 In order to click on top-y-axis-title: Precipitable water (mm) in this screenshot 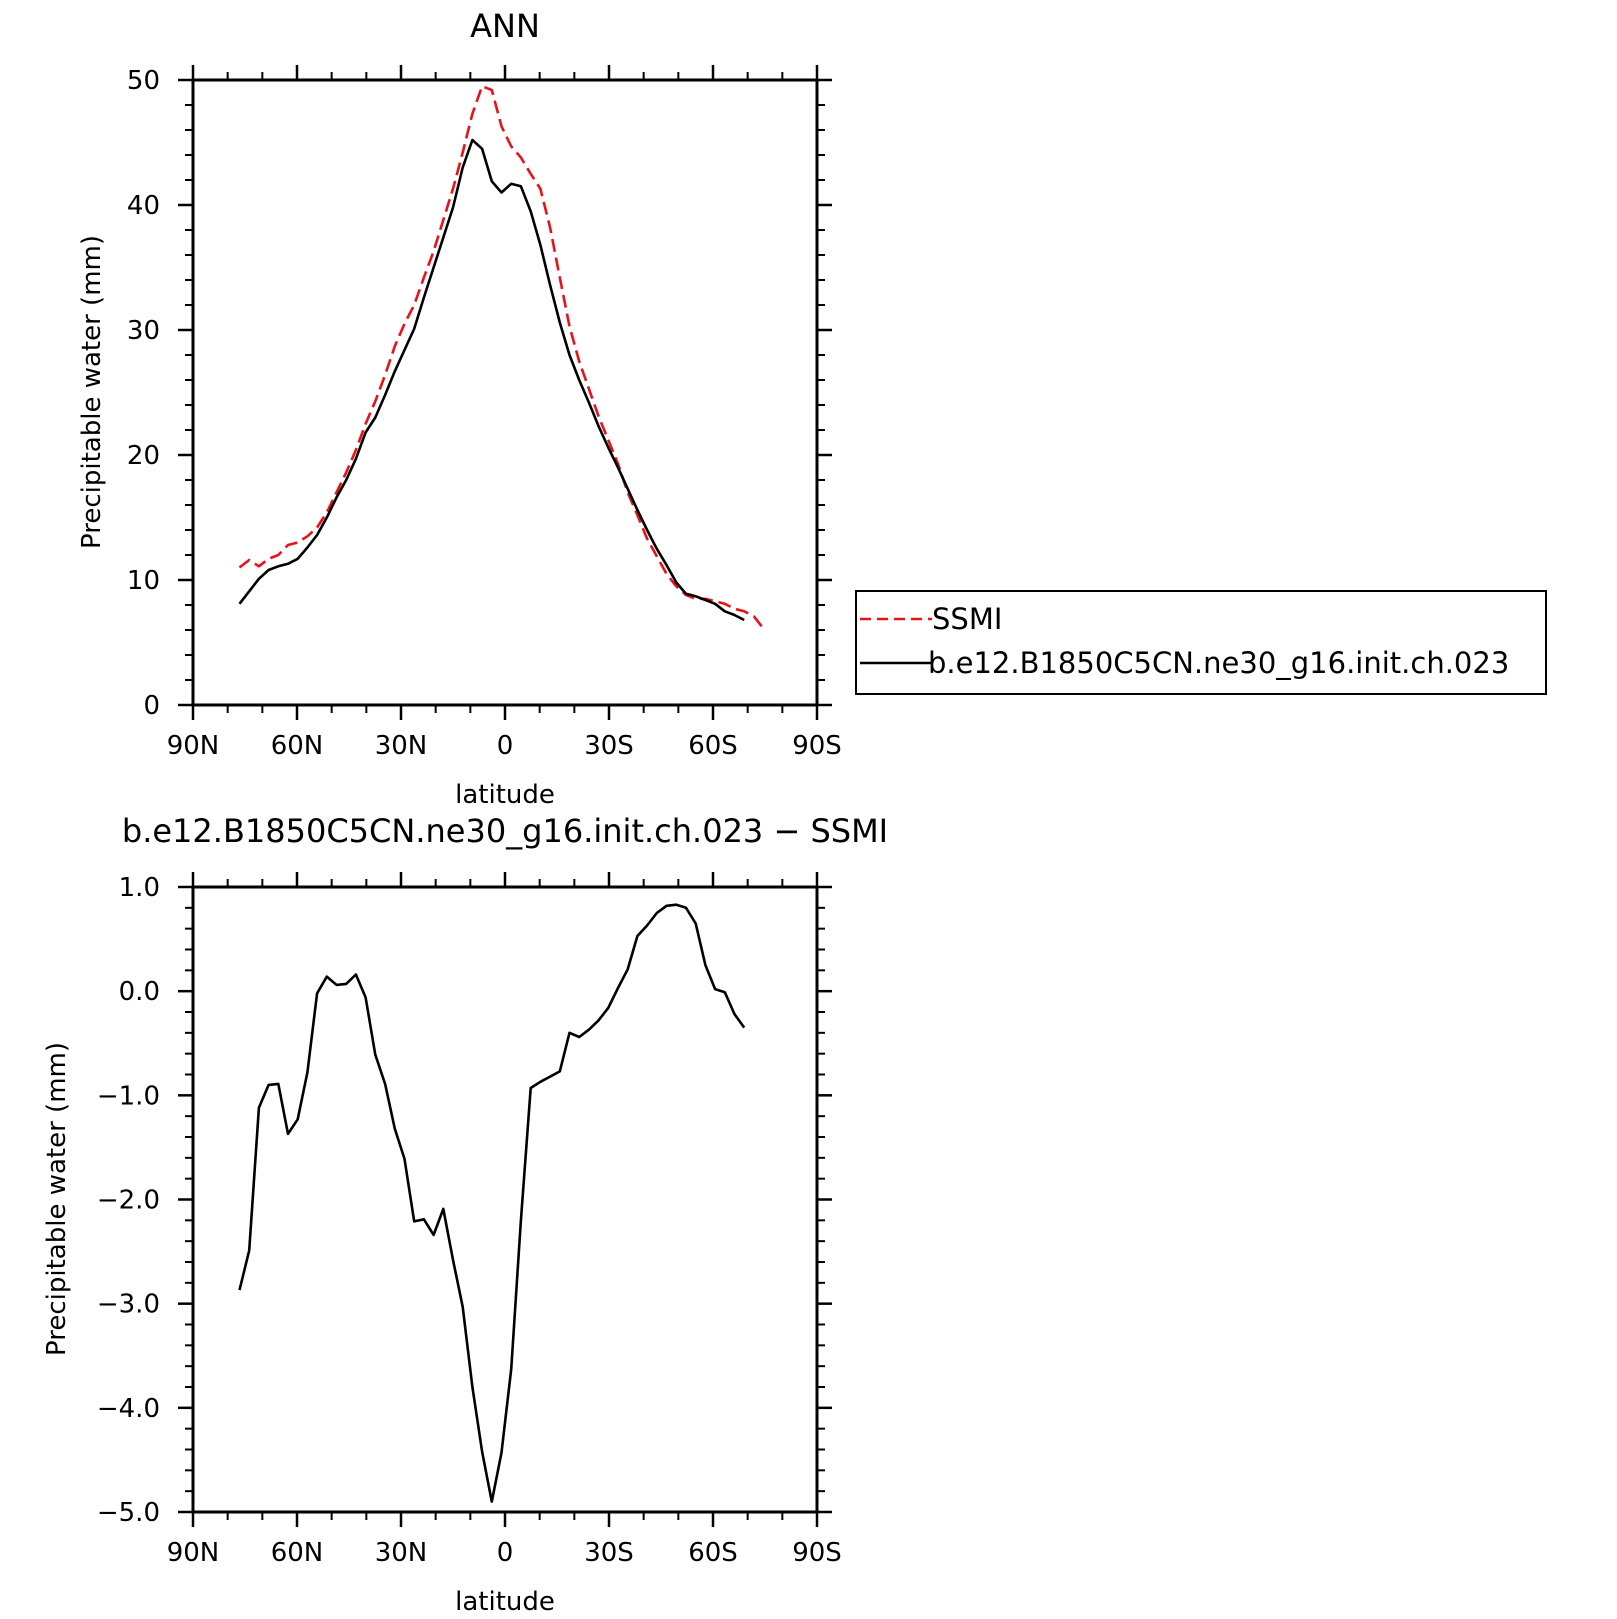, I will do `click(92, 392)`.